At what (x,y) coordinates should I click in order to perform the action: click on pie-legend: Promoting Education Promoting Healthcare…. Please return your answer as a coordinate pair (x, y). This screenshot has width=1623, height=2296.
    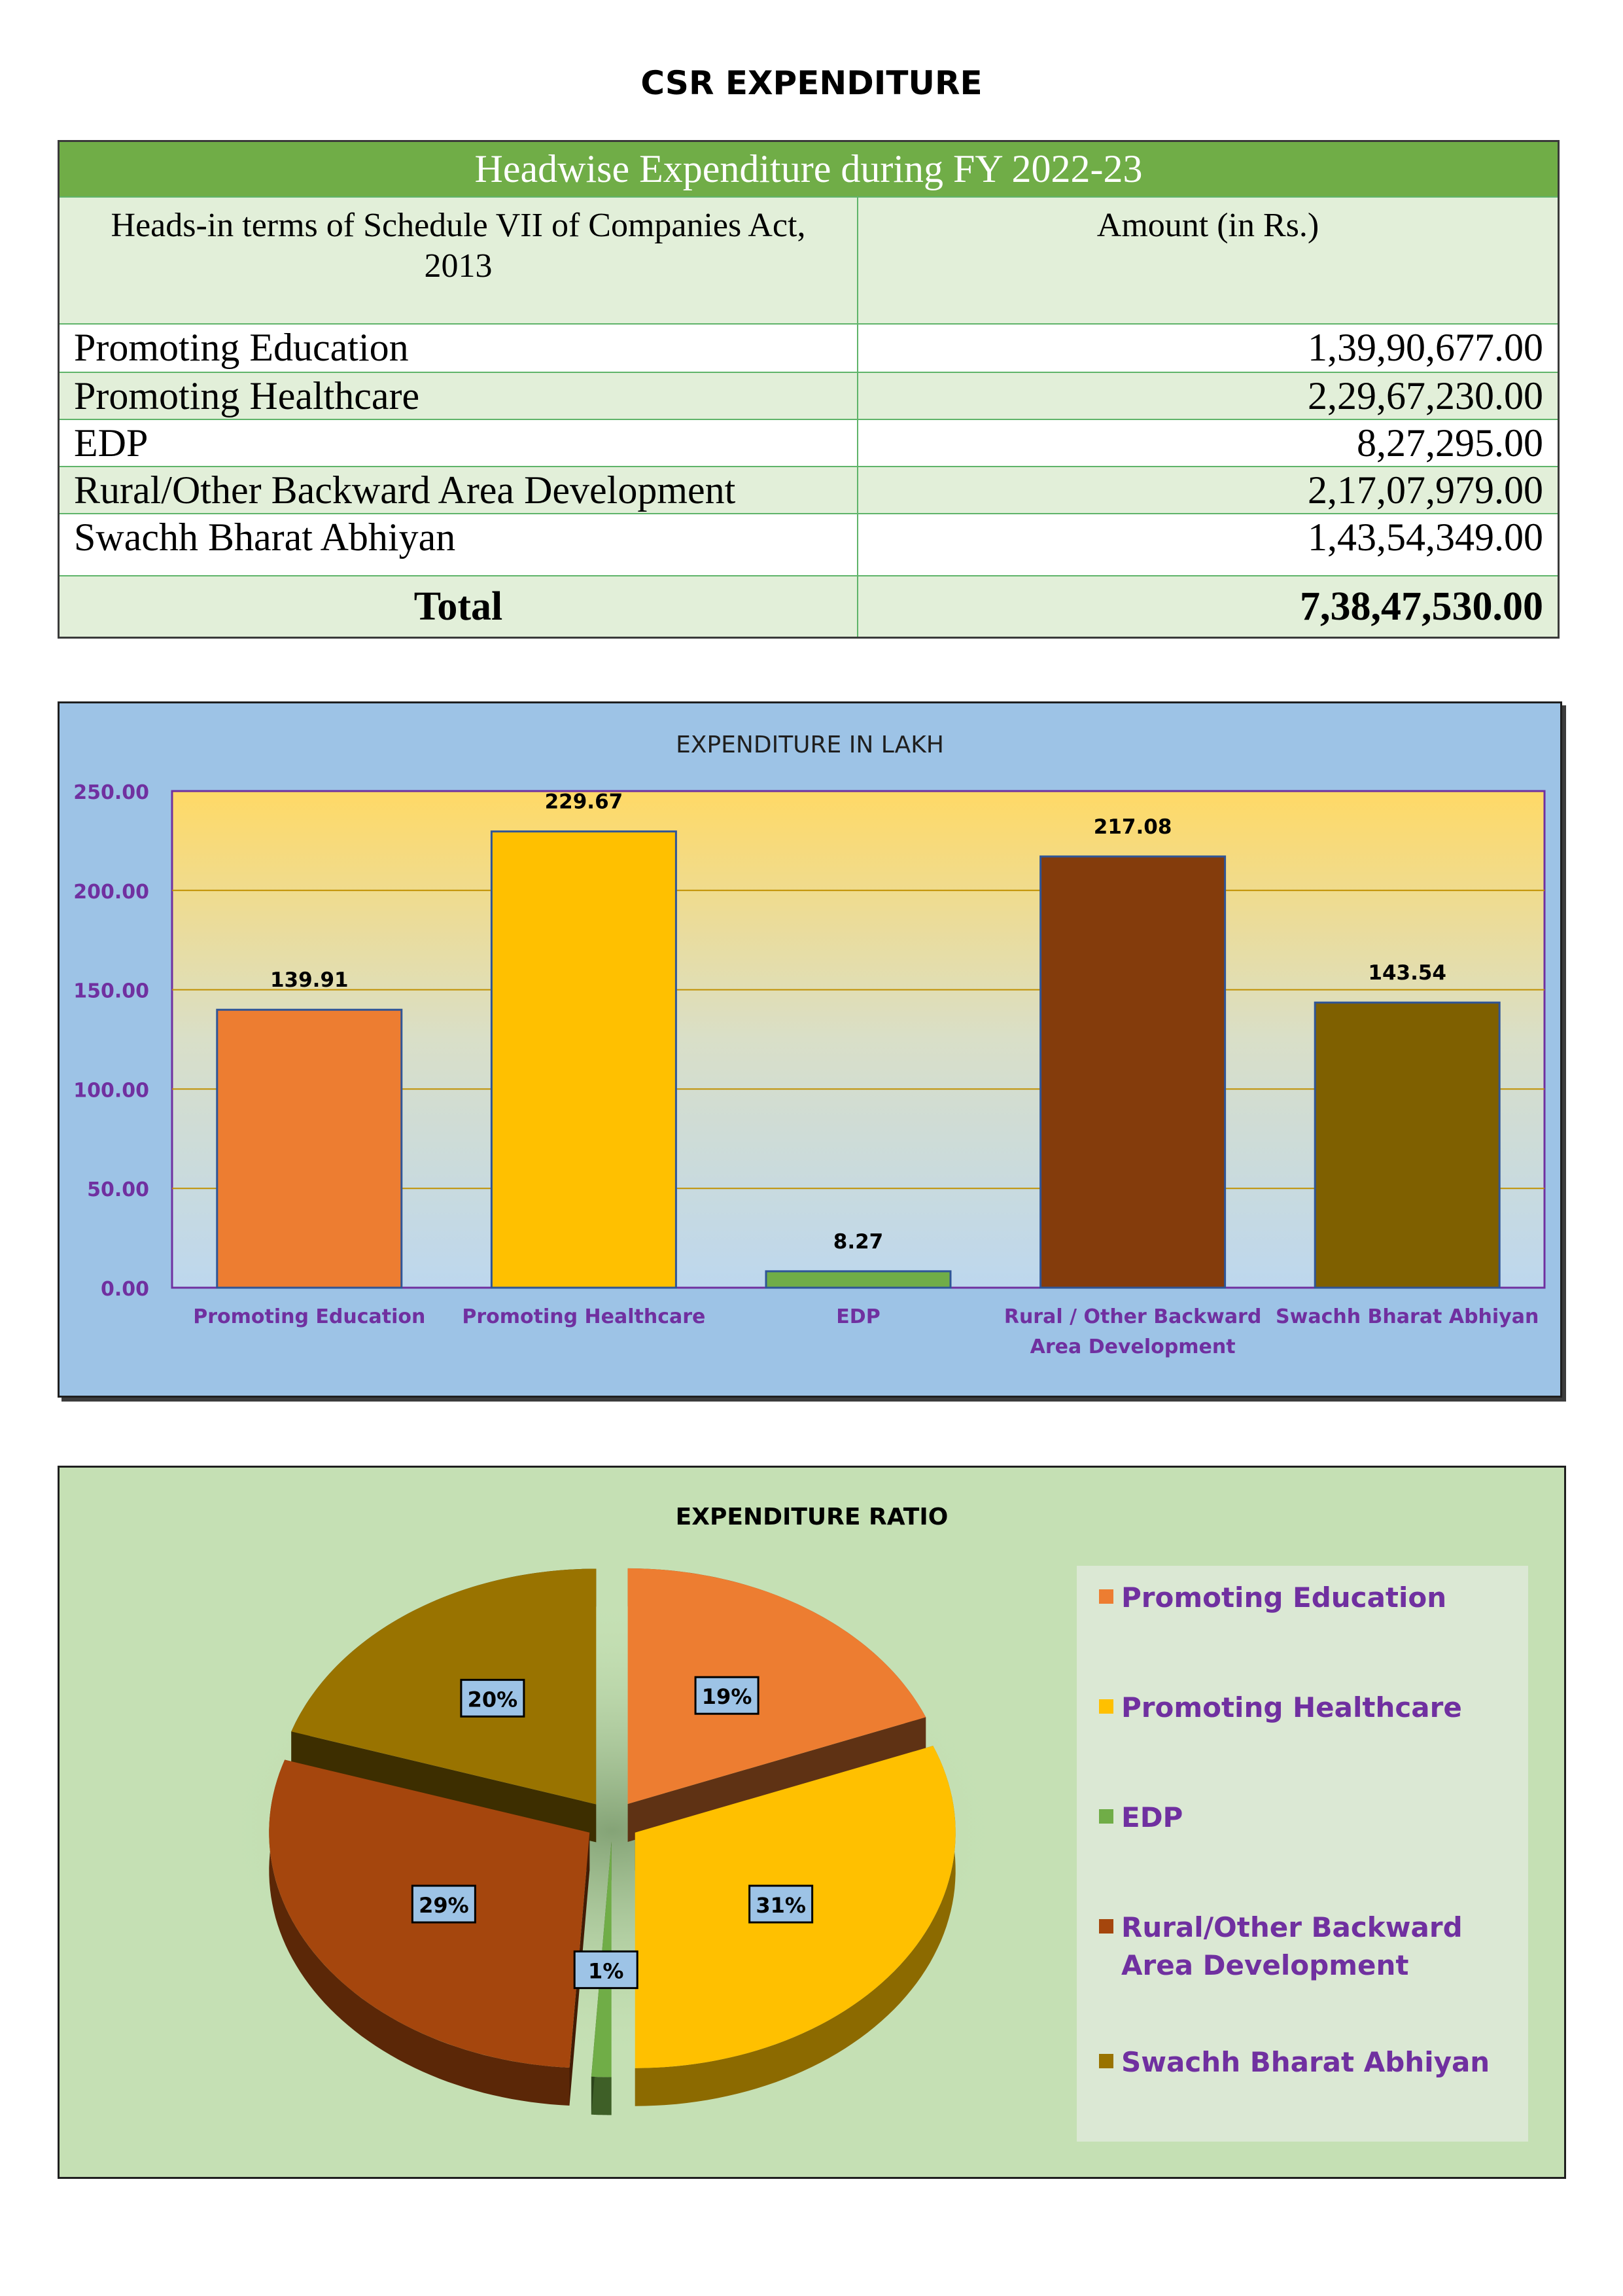
    Looking at the image, I should click on (1303, 1854).